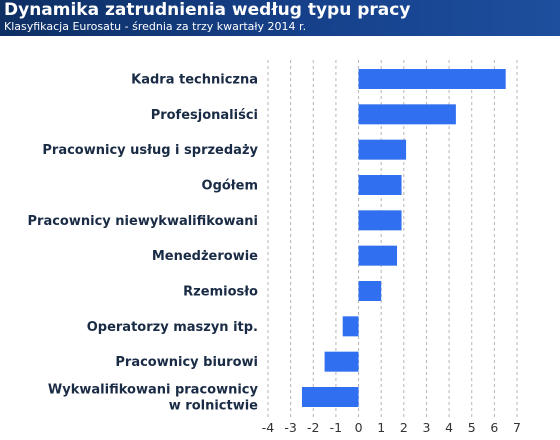 The width and height of the screenshot is (560, 440). Describe the element at coordinates (359, 427) in the screenshot. I see `x-tick-label: 0` at that location.